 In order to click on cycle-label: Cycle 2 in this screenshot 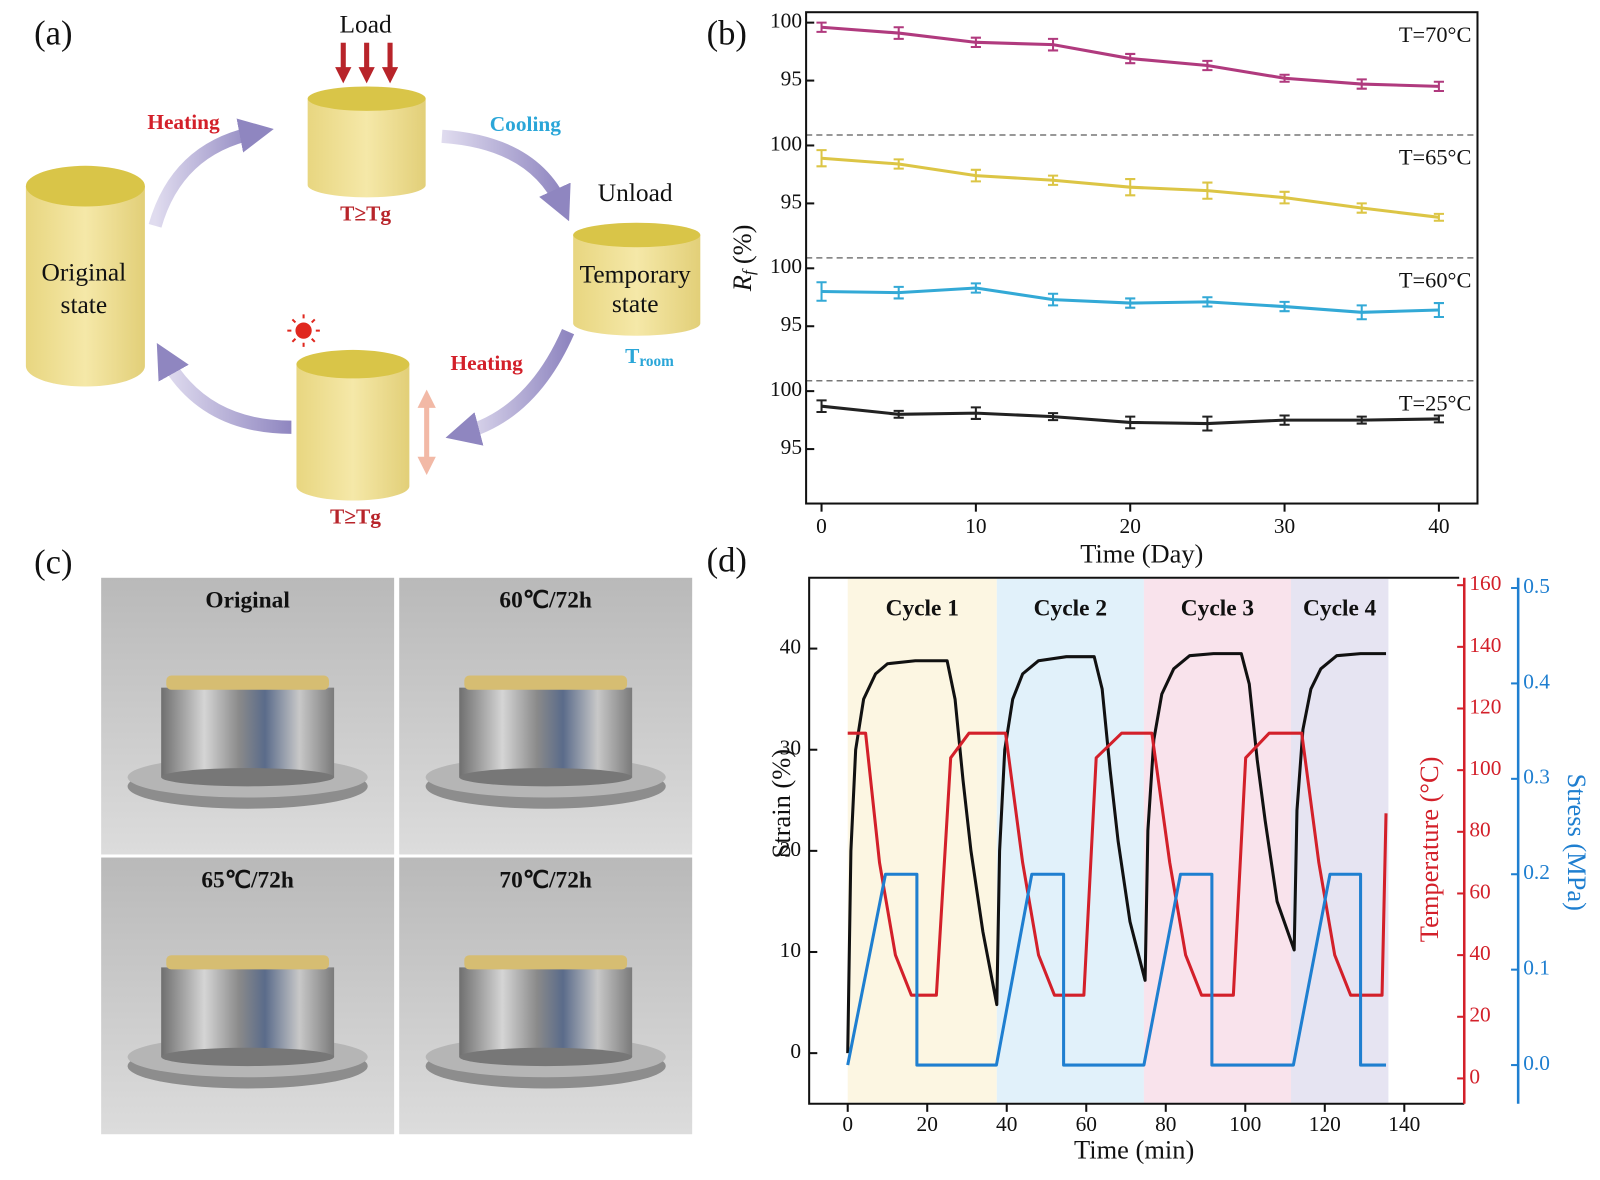, I will do `click(1070, 609)`.